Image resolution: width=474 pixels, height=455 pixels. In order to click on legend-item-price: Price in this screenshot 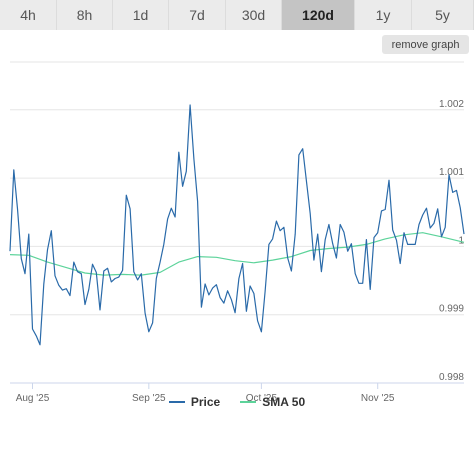, I will do `click(194, 402)`.